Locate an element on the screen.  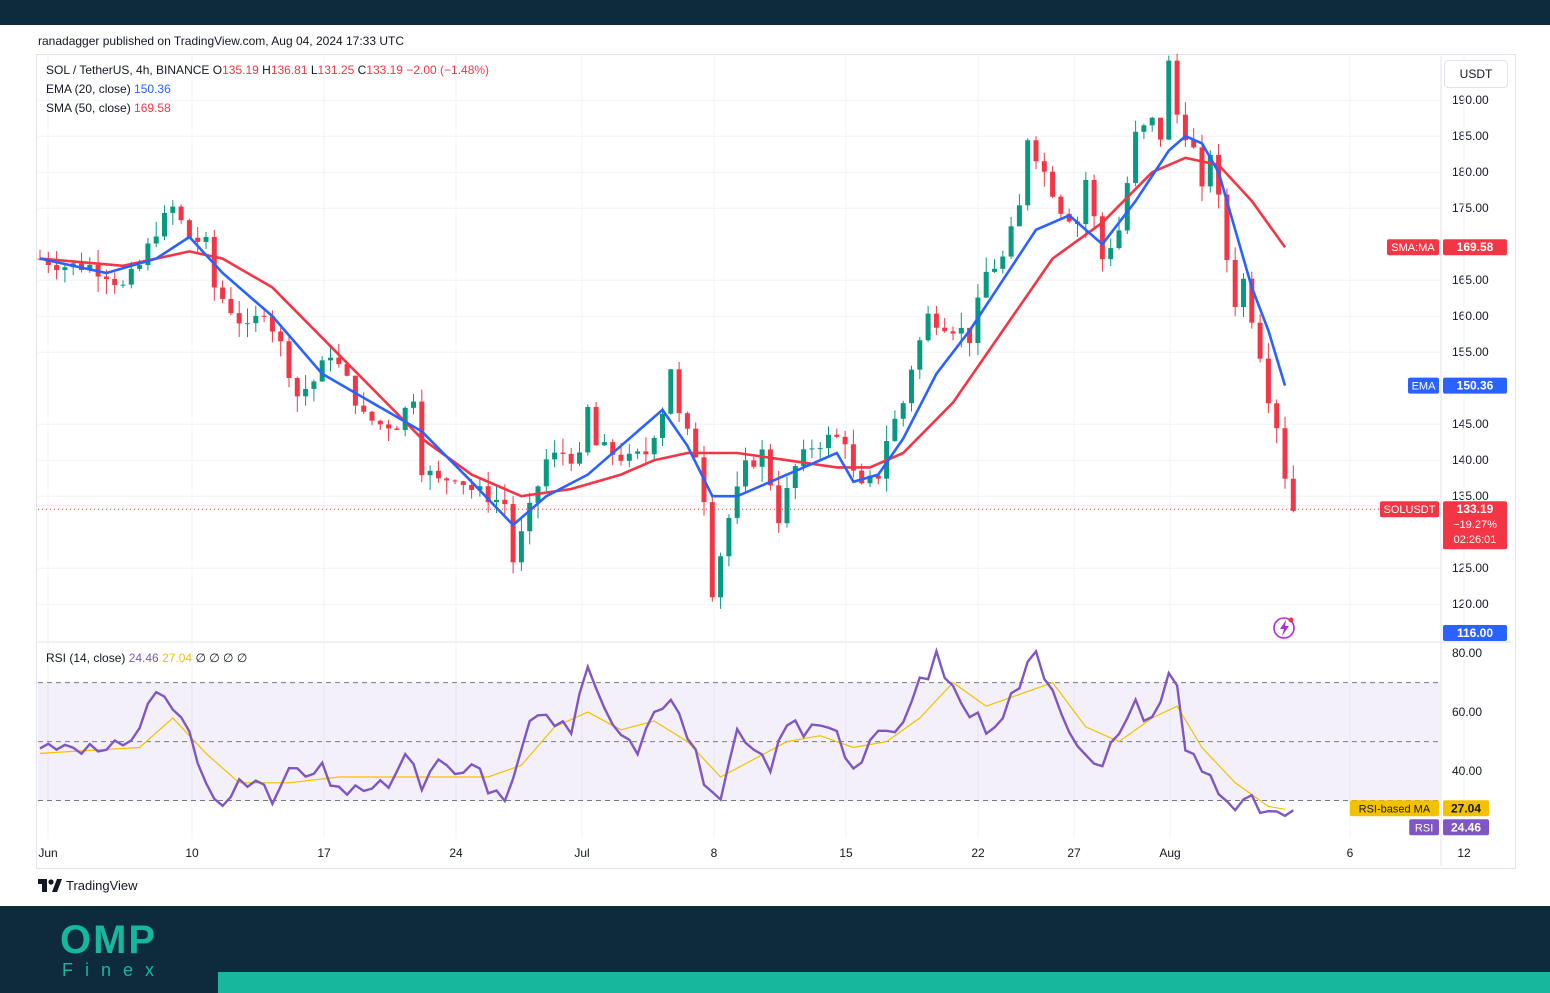
rsi-axis-label: RSI 24.46 is located at coordinates (1449, 827).